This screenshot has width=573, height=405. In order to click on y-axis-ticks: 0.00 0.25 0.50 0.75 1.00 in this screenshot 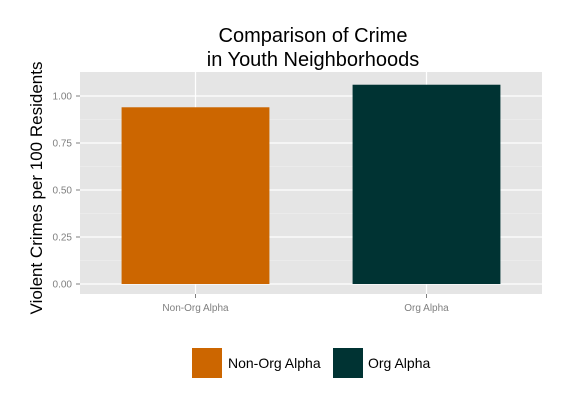, I will do `click(66, 191)`.